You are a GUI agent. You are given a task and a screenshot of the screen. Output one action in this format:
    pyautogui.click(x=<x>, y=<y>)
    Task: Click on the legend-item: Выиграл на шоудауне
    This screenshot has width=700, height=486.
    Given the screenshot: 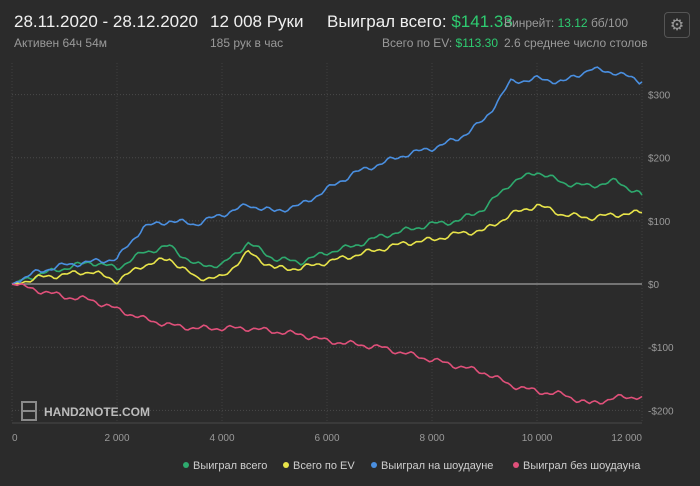 What is the action you would take?
    pyautogui.click(x=437, y=466)
    